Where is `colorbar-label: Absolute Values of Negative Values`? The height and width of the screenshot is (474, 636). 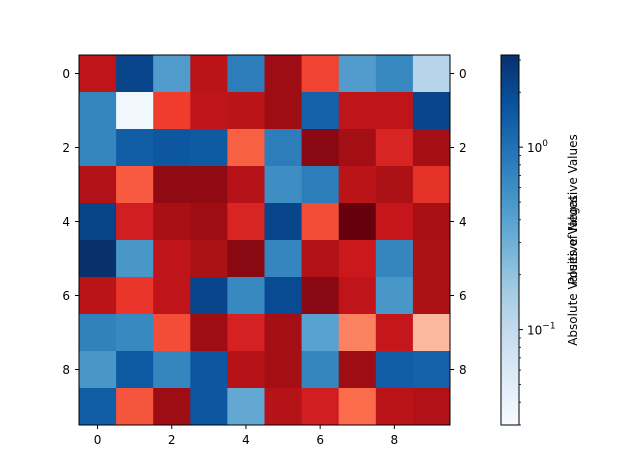 colorbar-label: Absolute Values of Negative Values is located at coordinates (573, 240).